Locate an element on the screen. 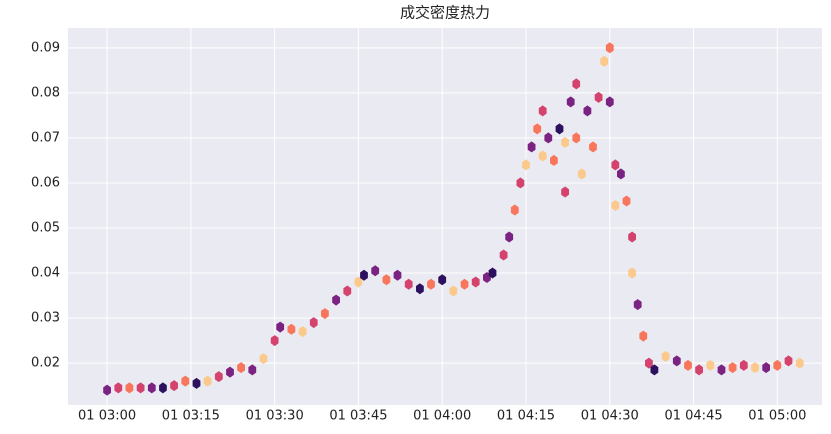  x-tick-label: 01 04:30 is located at coordinates (610, 416).